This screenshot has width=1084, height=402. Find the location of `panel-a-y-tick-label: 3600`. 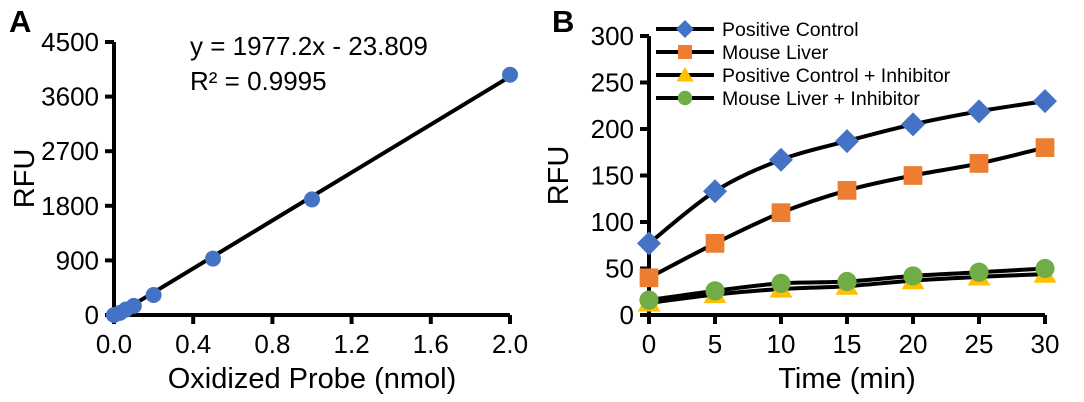

panel-a-y-tick-label: 3600 is located at coordinates (70, 97).